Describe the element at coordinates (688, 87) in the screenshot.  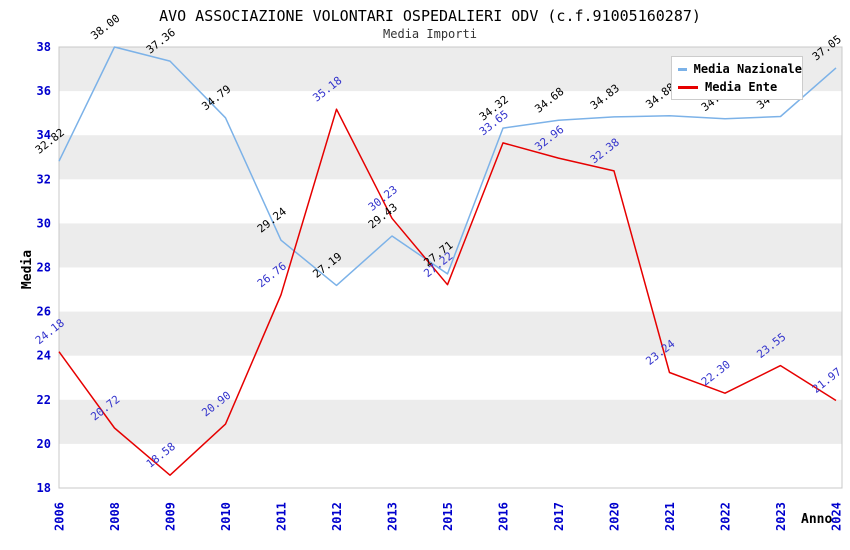
I see `legend-swatch-ente-icon` at that location.